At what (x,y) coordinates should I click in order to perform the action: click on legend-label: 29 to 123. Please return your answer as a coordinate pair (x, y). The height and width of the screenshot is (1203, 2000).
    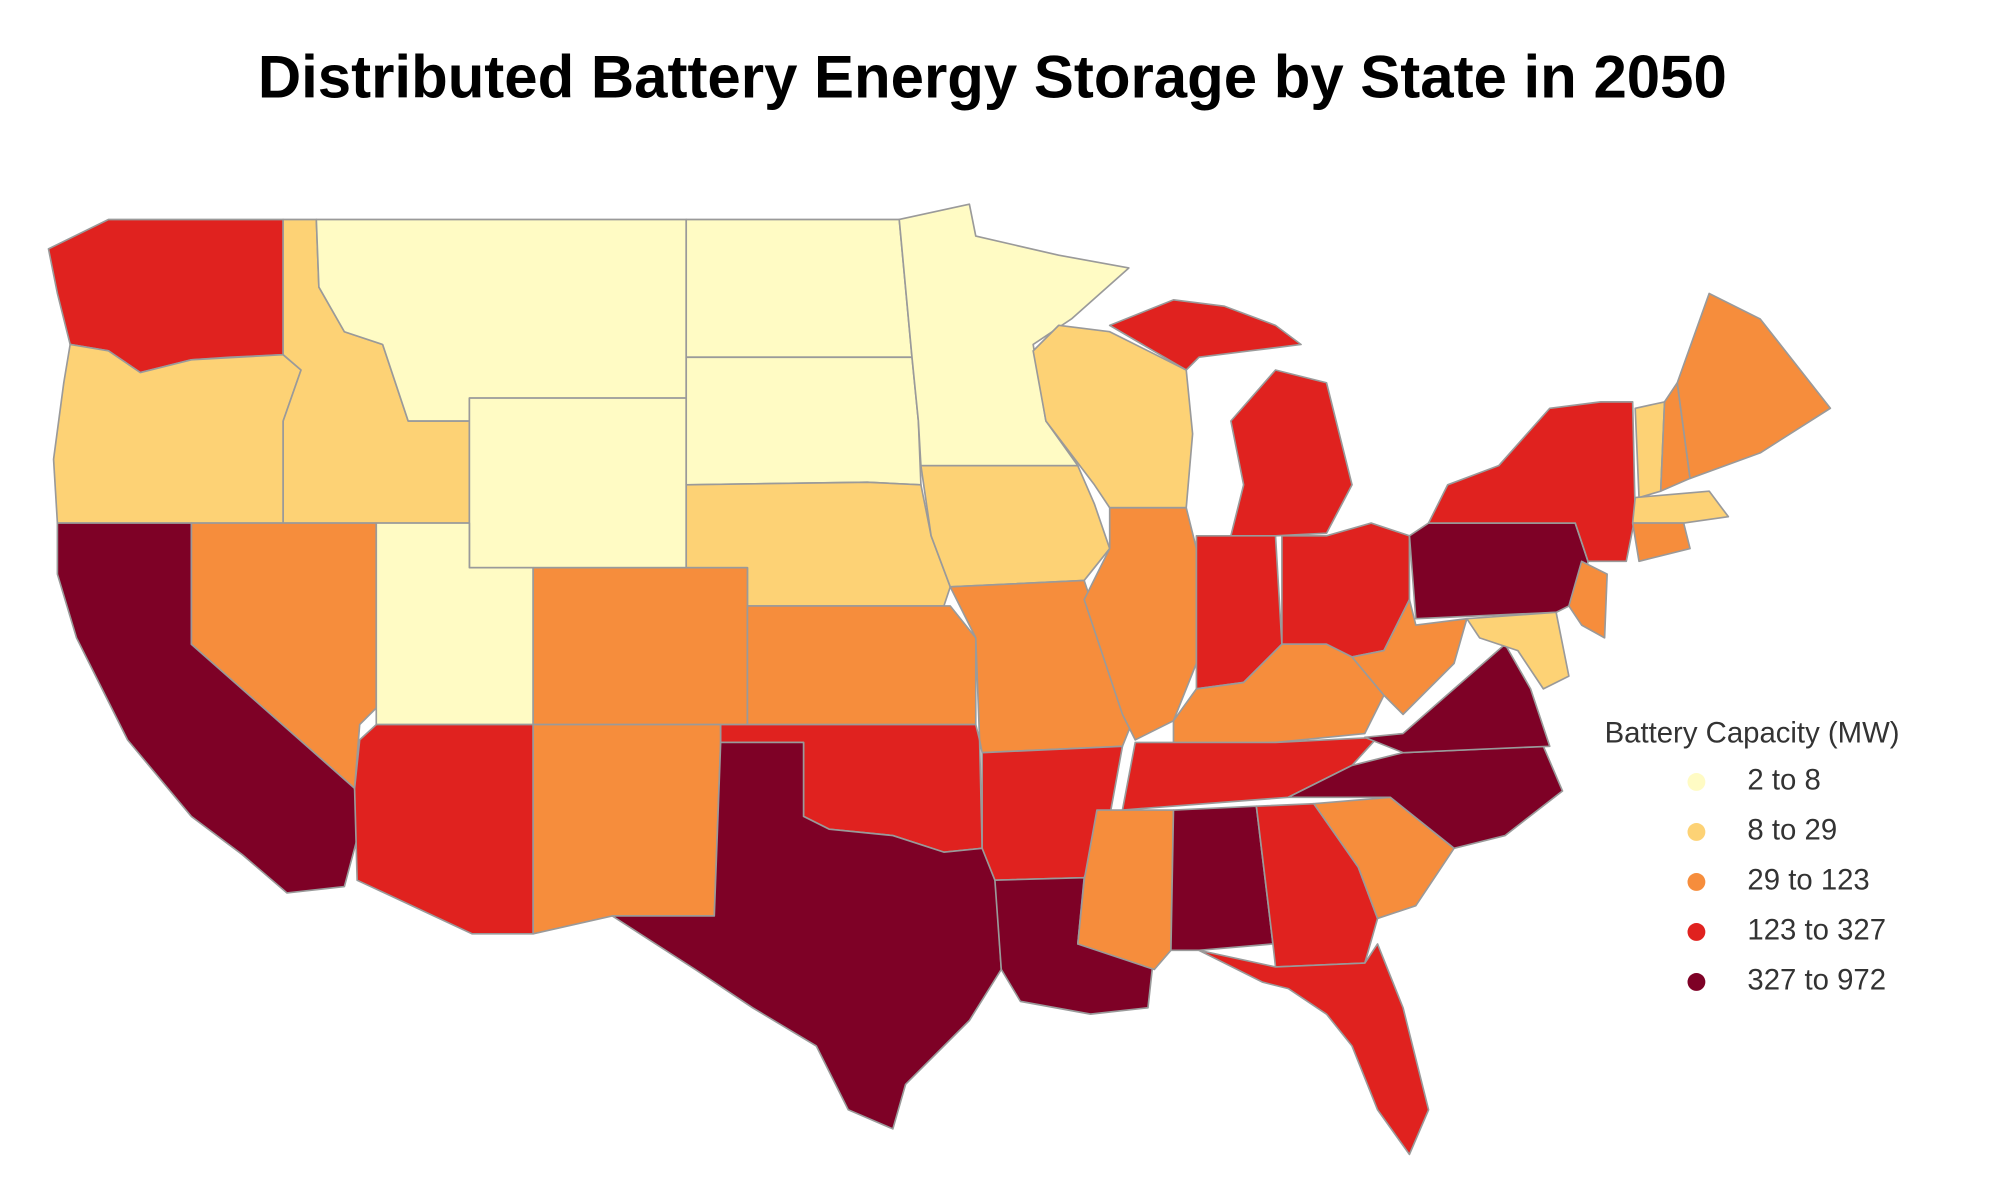
    Looking at the image, I should click on (1808, 880).